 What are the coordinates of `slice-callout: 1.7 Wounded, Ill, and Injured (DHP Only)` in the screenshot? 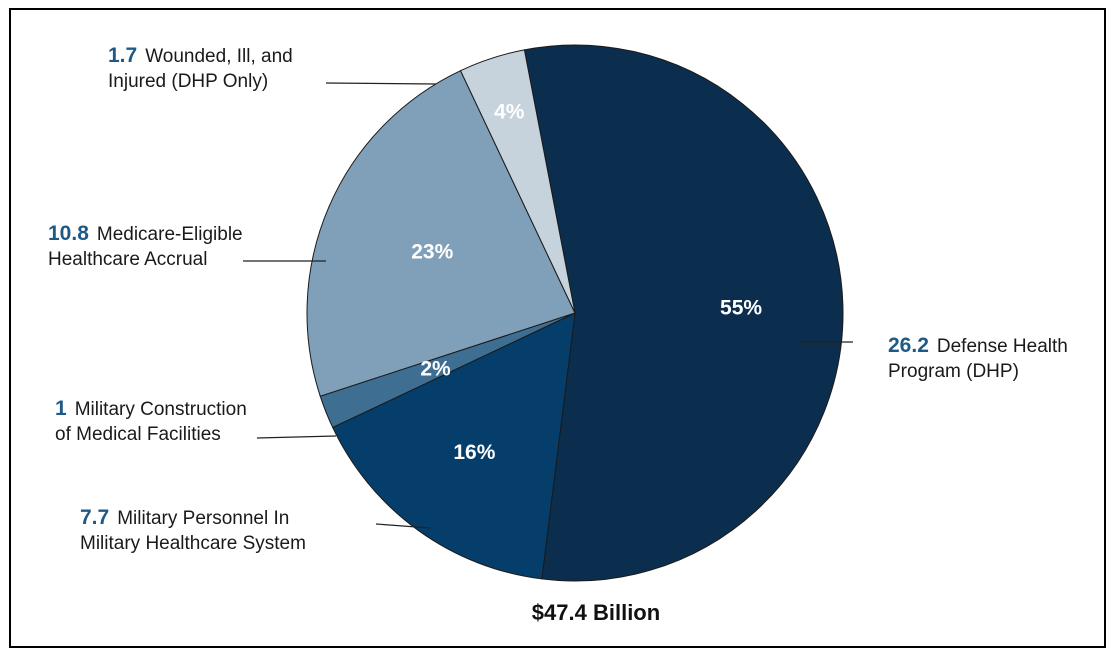 It's located at (200, 68).